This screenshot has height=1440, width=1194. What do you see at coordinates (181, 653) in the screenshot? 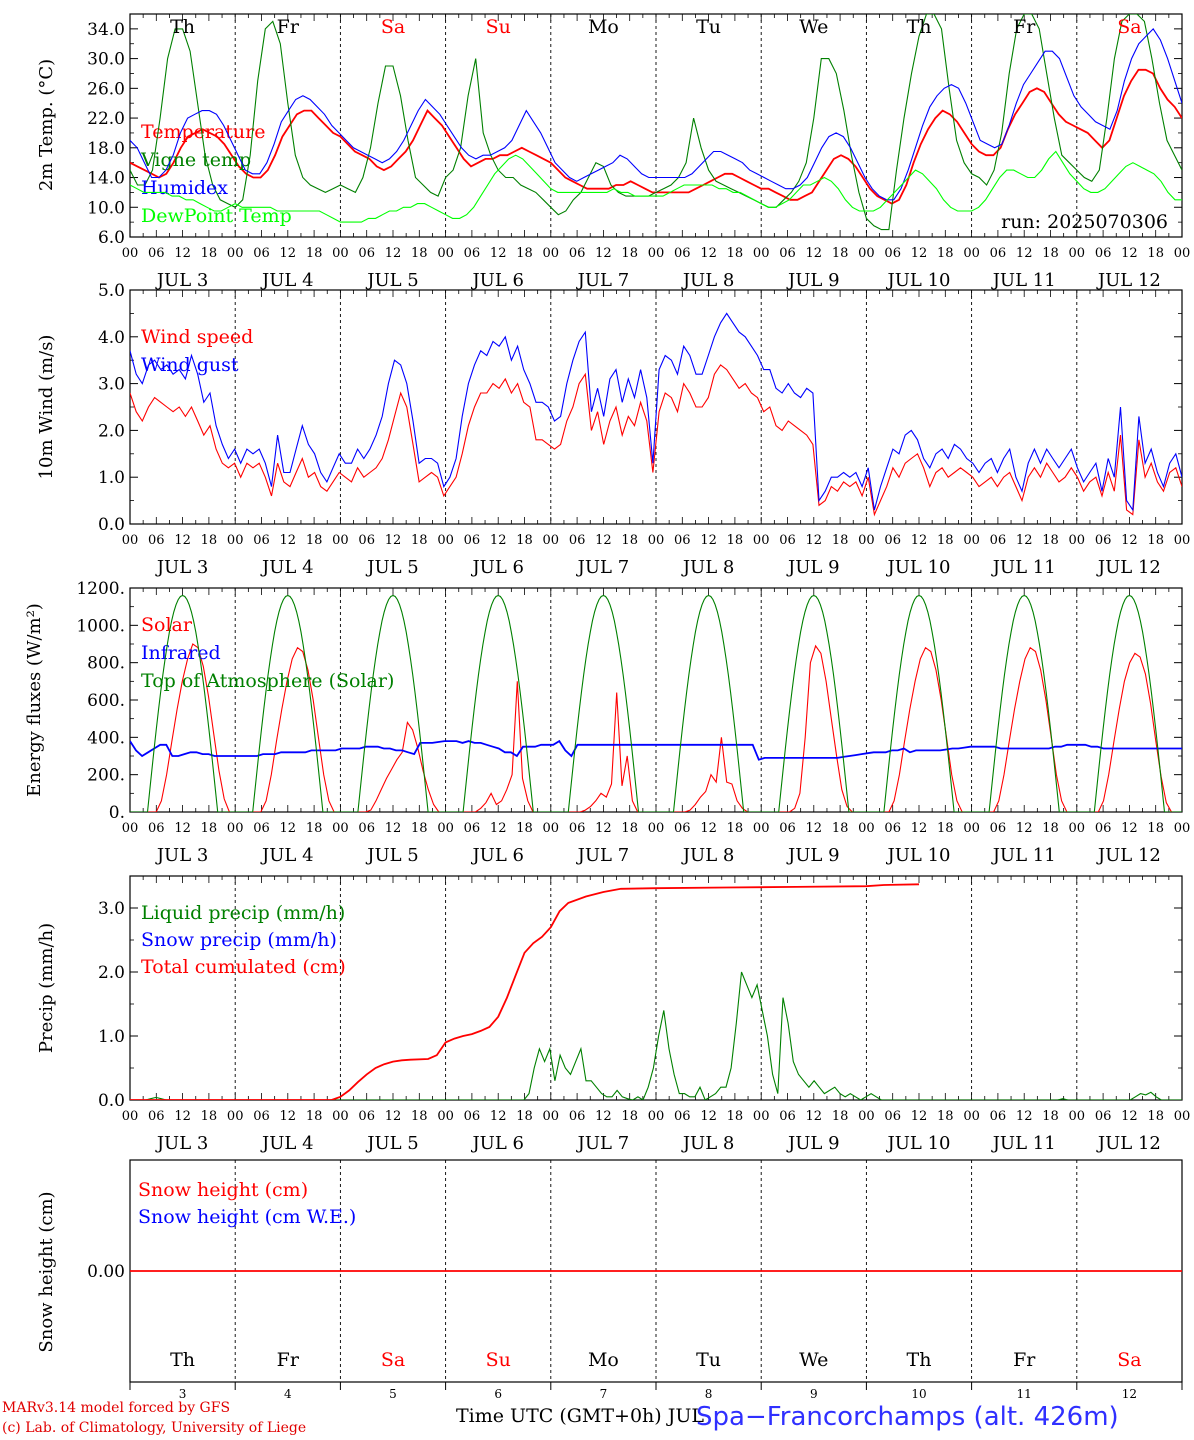
I see `legend-entry: Infrared` at bounding box center [181, 653].